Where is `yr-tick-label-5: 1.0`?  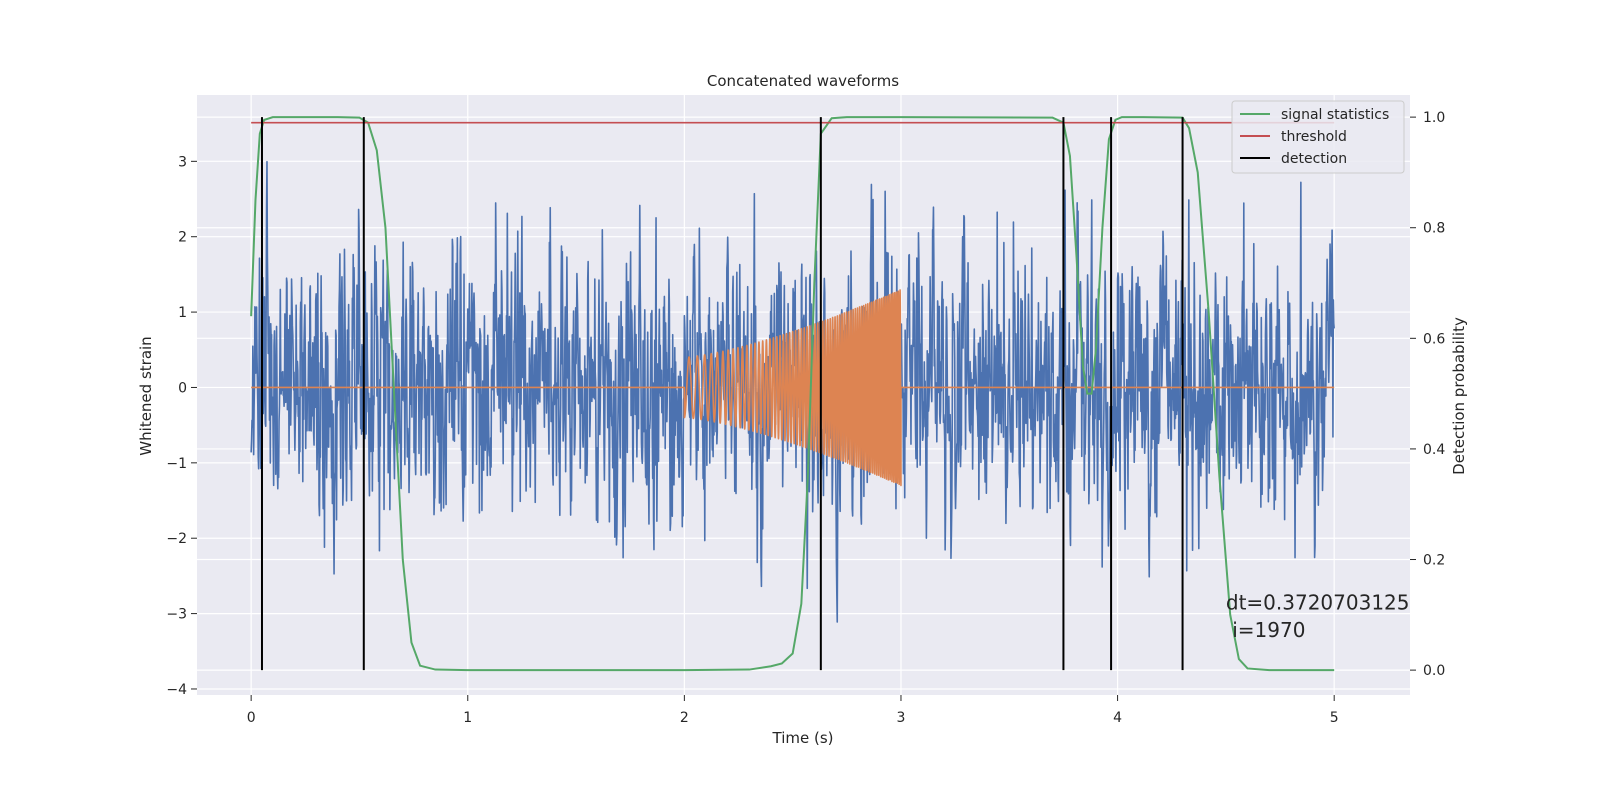 yr-tick-label-5: 1.0 is located at coordinates (1434, 118).